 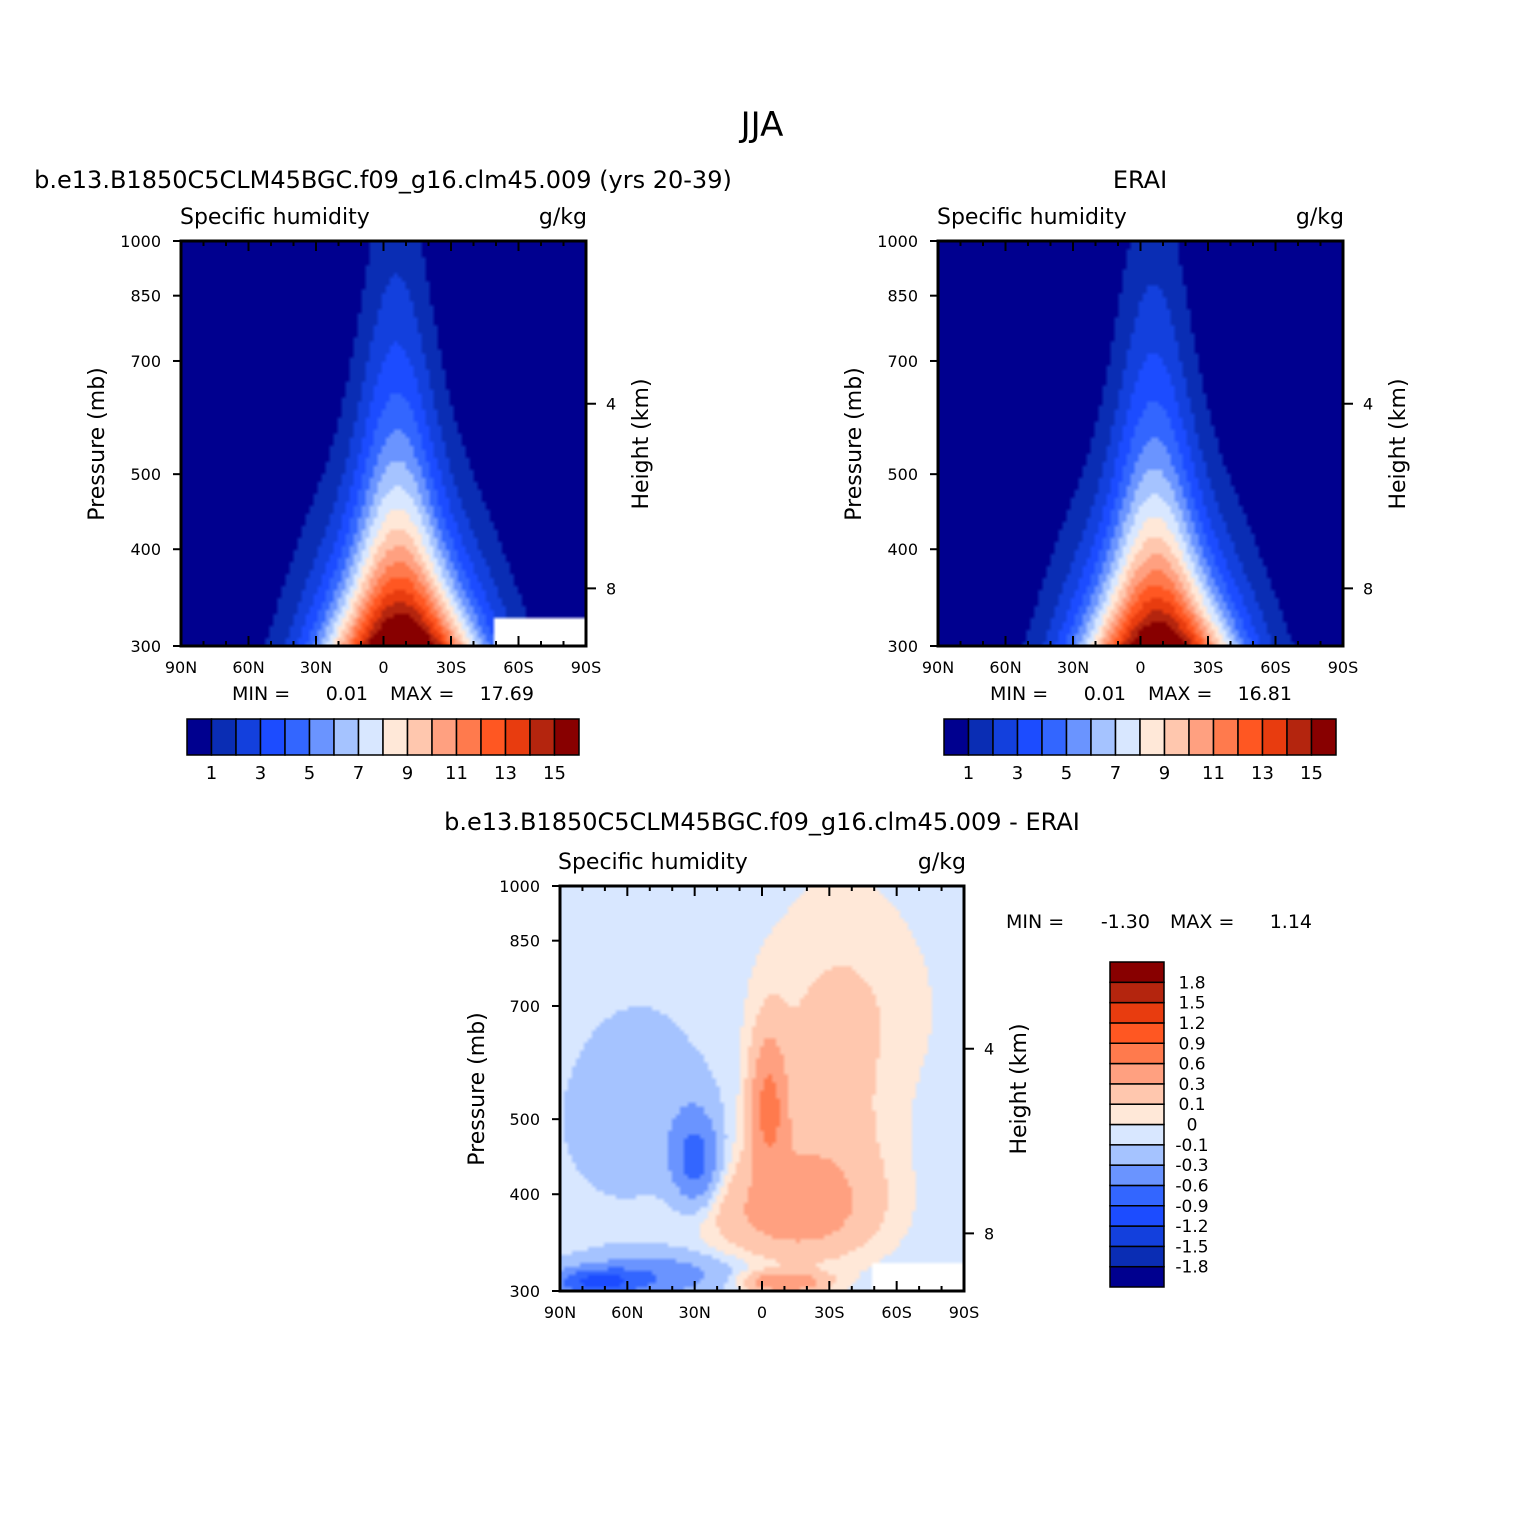 What do you see at coordinates (1105, 694) in the screenshot?
I see `panel-obs-min-value: 0.01` at bounding box center [1105, 694].